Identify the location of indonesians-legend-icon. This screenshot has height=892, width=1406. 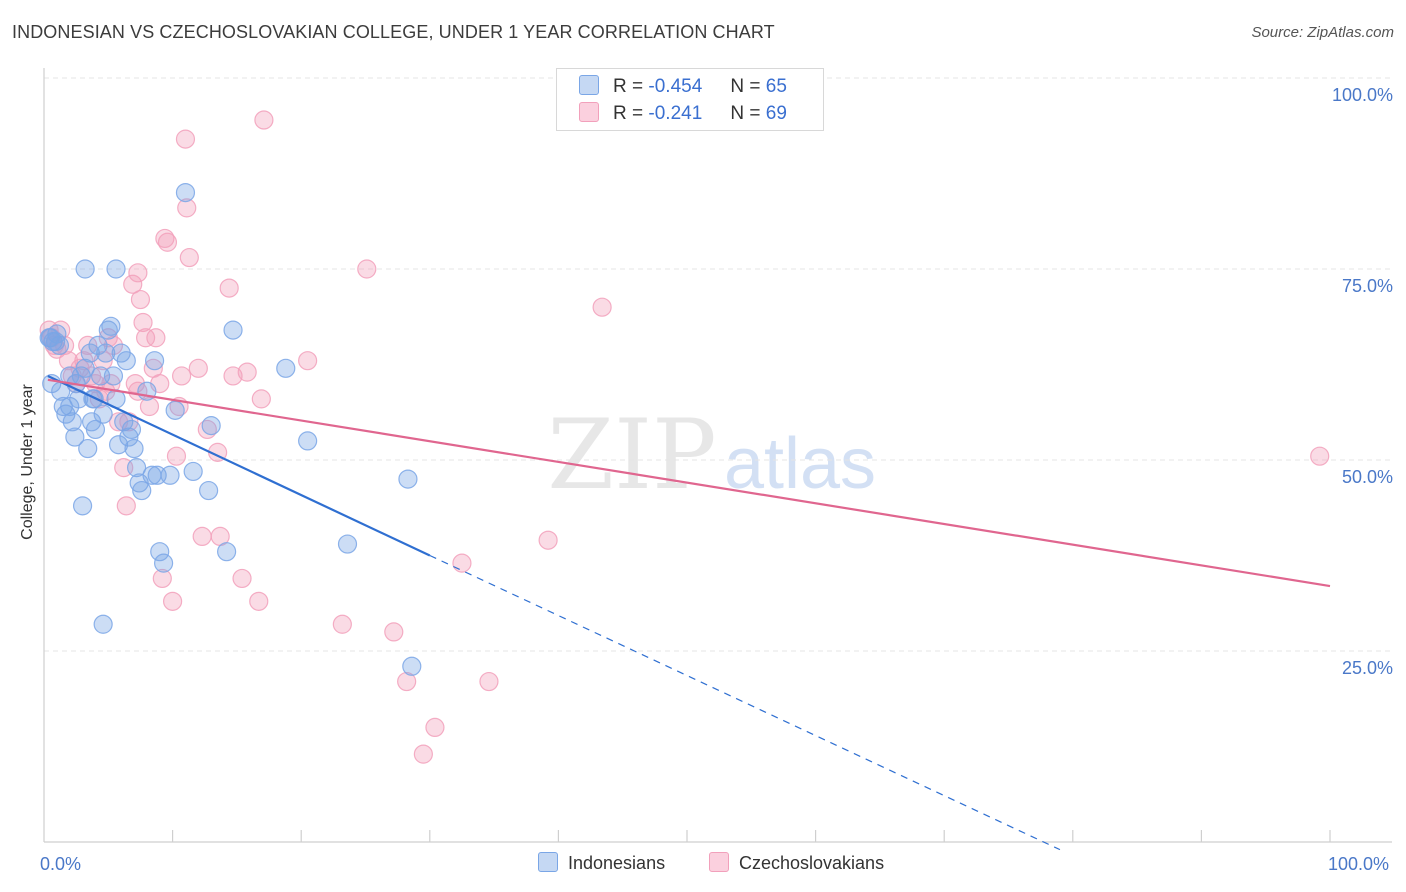
(548, 862).